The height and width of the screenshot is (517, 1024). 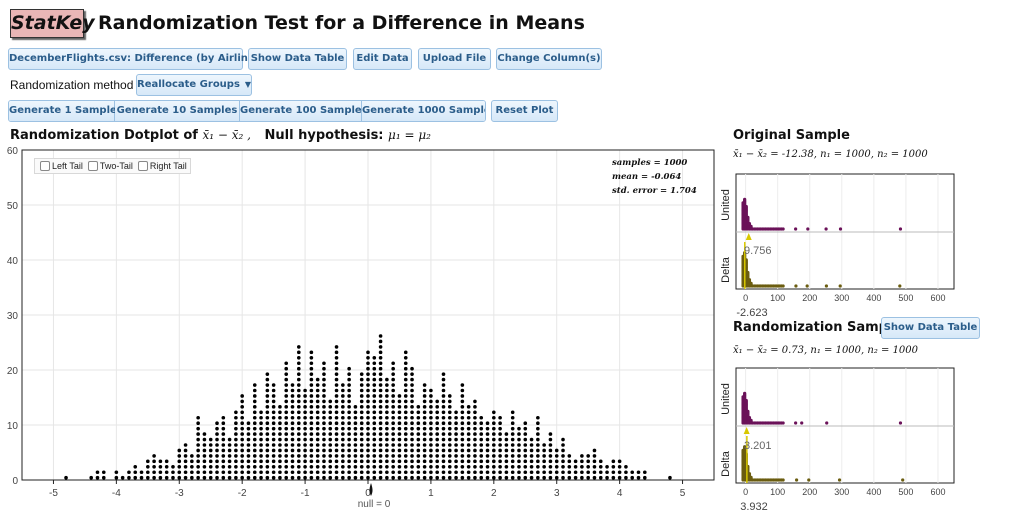 I want to click on x-tick-label: 600, so click(x=937, y=298).